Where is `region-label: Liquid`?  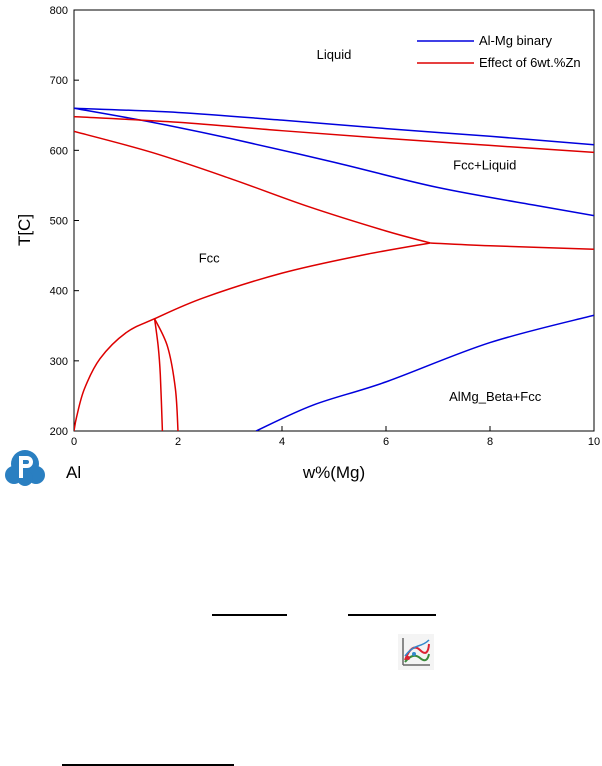 region-label: Liquid is located at coordinates (334, 54).